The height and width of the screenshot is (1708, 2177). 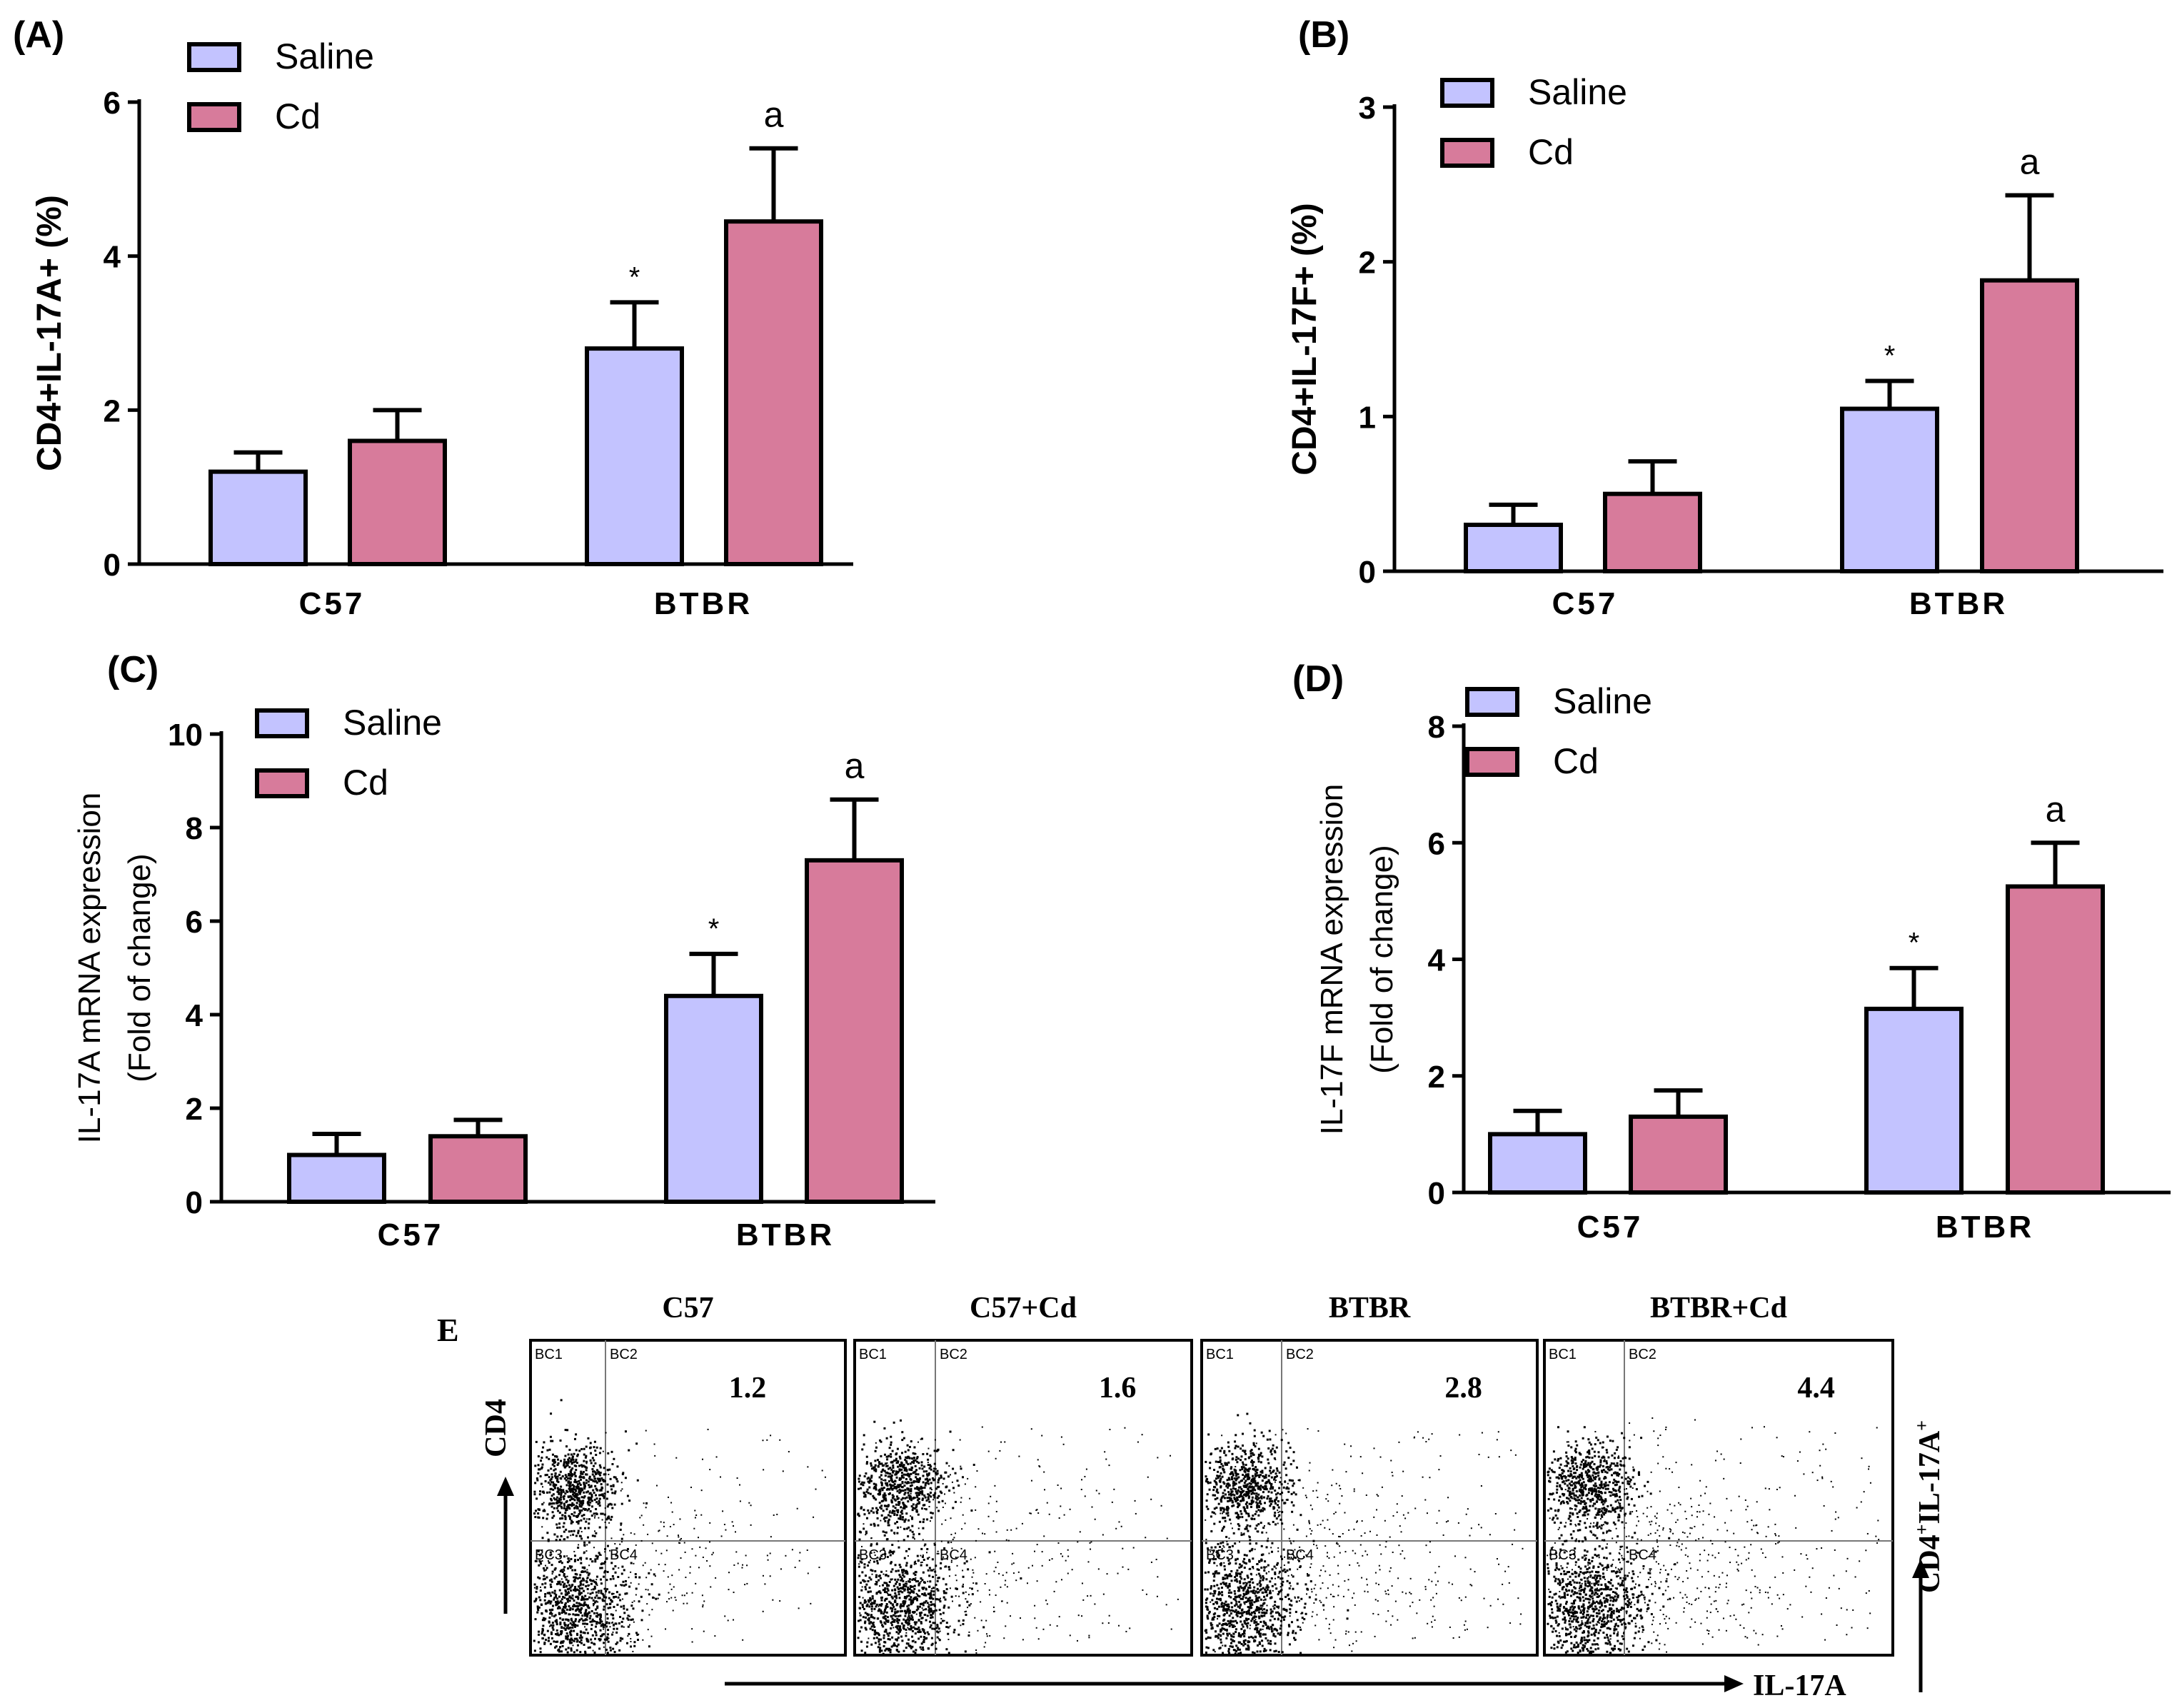 What do you see at coordinates (89, 968) in the screenshot?
I see `y-axis-label-line: IL-17A mRNA expression` at bounding box center [89, 968].